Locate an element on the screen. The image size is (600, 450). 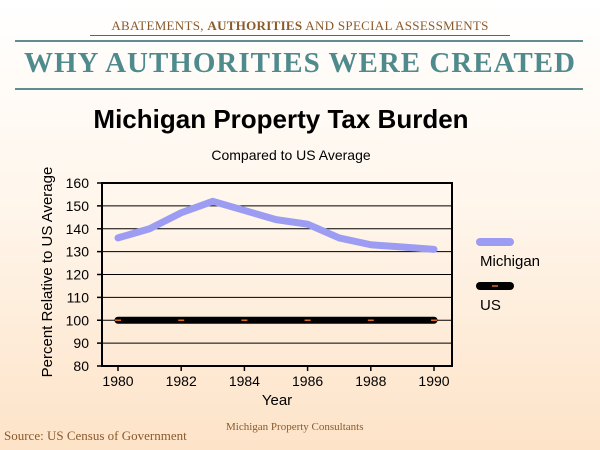
x-axis: 1980 1982 1984 1986 1988 1990 is located at coordinates (276, 377).